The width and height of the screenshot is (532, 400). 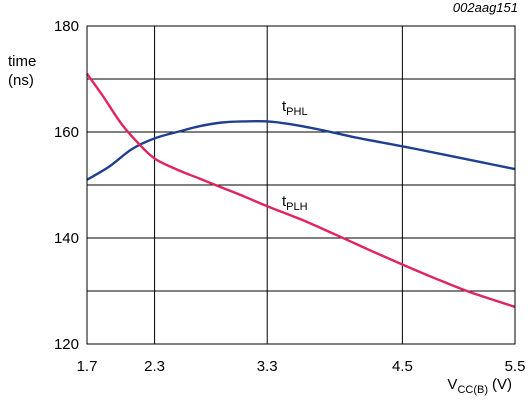 What do you see at coordinates (502, 384) in the screenshot?
I see `x-axis-label-unit: (V)` at bounding box center [502, 384].